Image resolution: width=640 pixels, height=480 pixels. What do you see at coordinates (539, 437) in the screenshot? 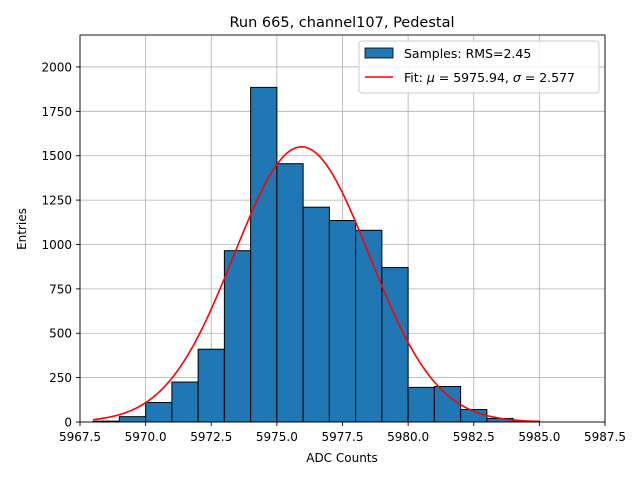
I see `x-tick-label: 5985.0` at bounding box center [539, 437].